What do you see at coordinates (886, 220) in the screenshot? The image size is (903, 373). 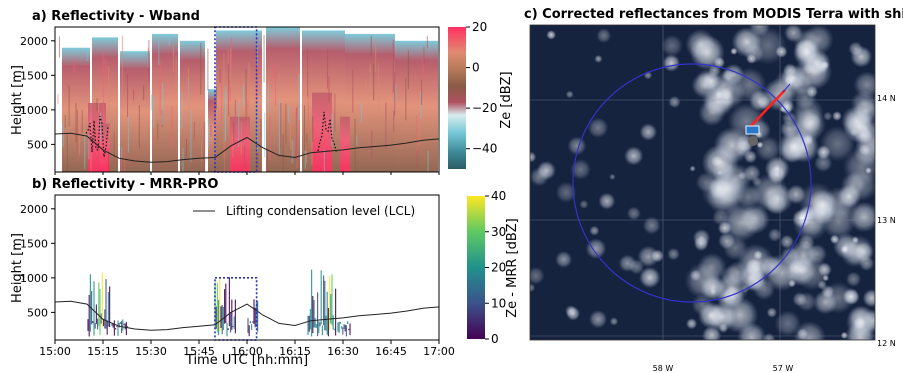 I see `lat-label-13n: 13 N` at bounding box center [886, 220].